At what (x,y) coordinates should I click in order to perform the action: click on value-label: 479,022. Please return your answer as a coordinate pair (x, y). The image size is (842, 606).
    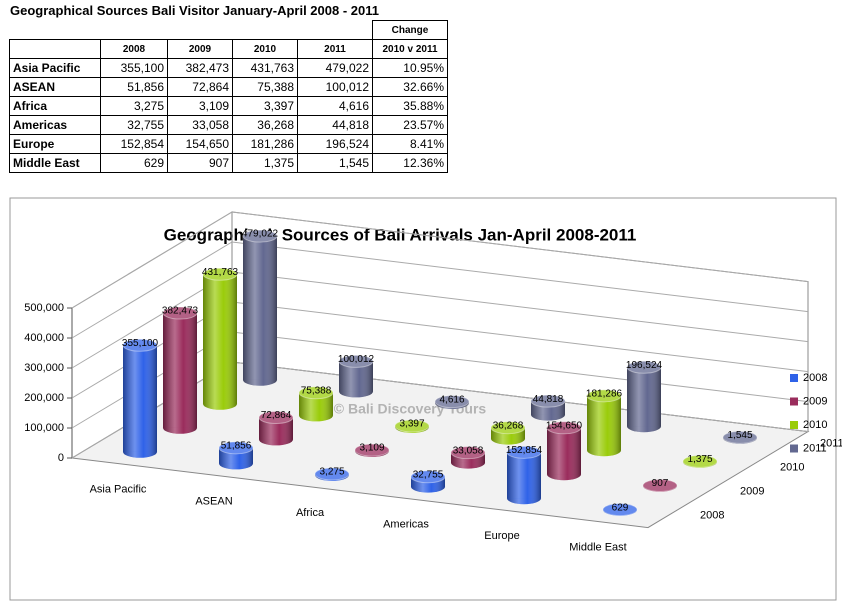
    Looking at the image, I should click on (260, 234).